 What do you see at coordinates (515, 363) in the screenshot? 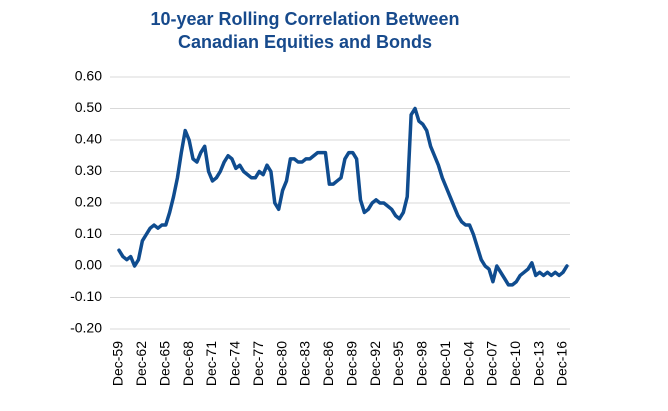
I see `x-tick-label: Dec-10` at bounding box center [515, 363].